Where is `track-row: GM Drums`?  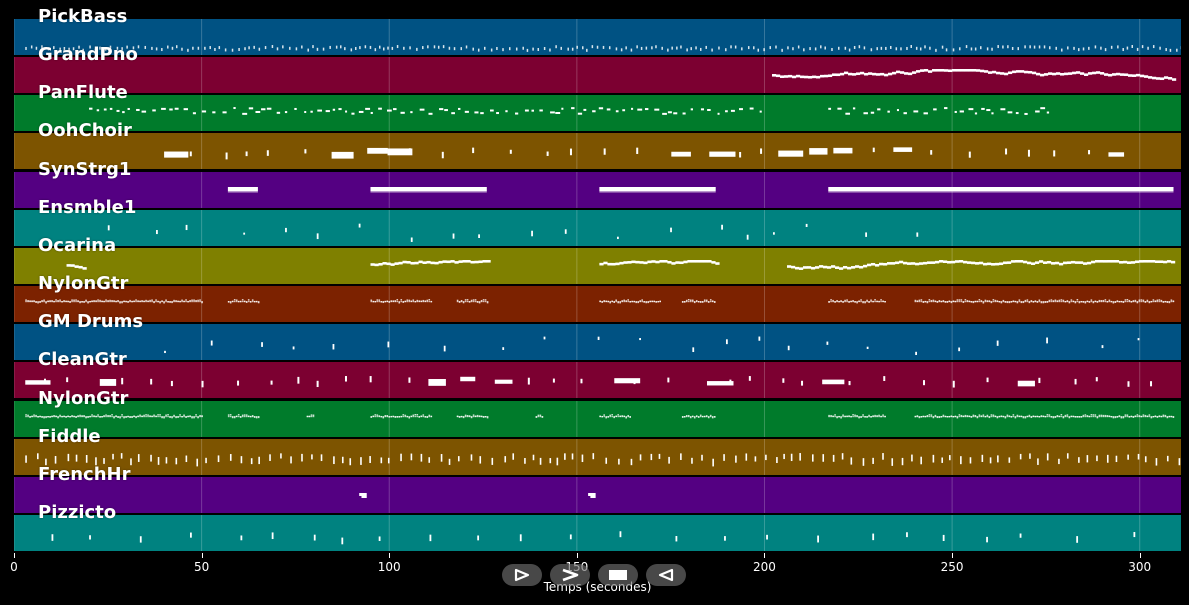
track-row: GM Drums is located at coordinates (597, 336).